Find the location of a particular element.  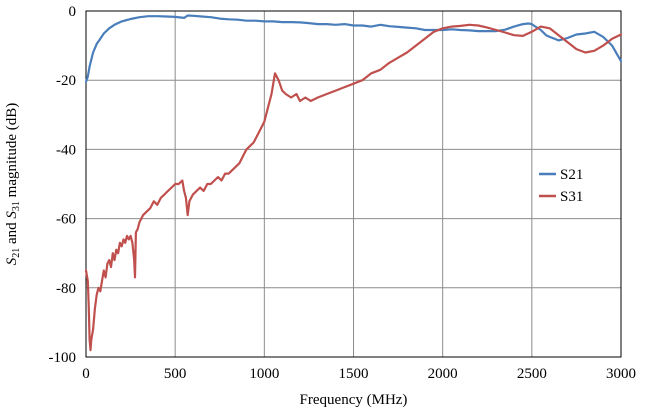

series-line-s21 is located at coordinates (353, 49).